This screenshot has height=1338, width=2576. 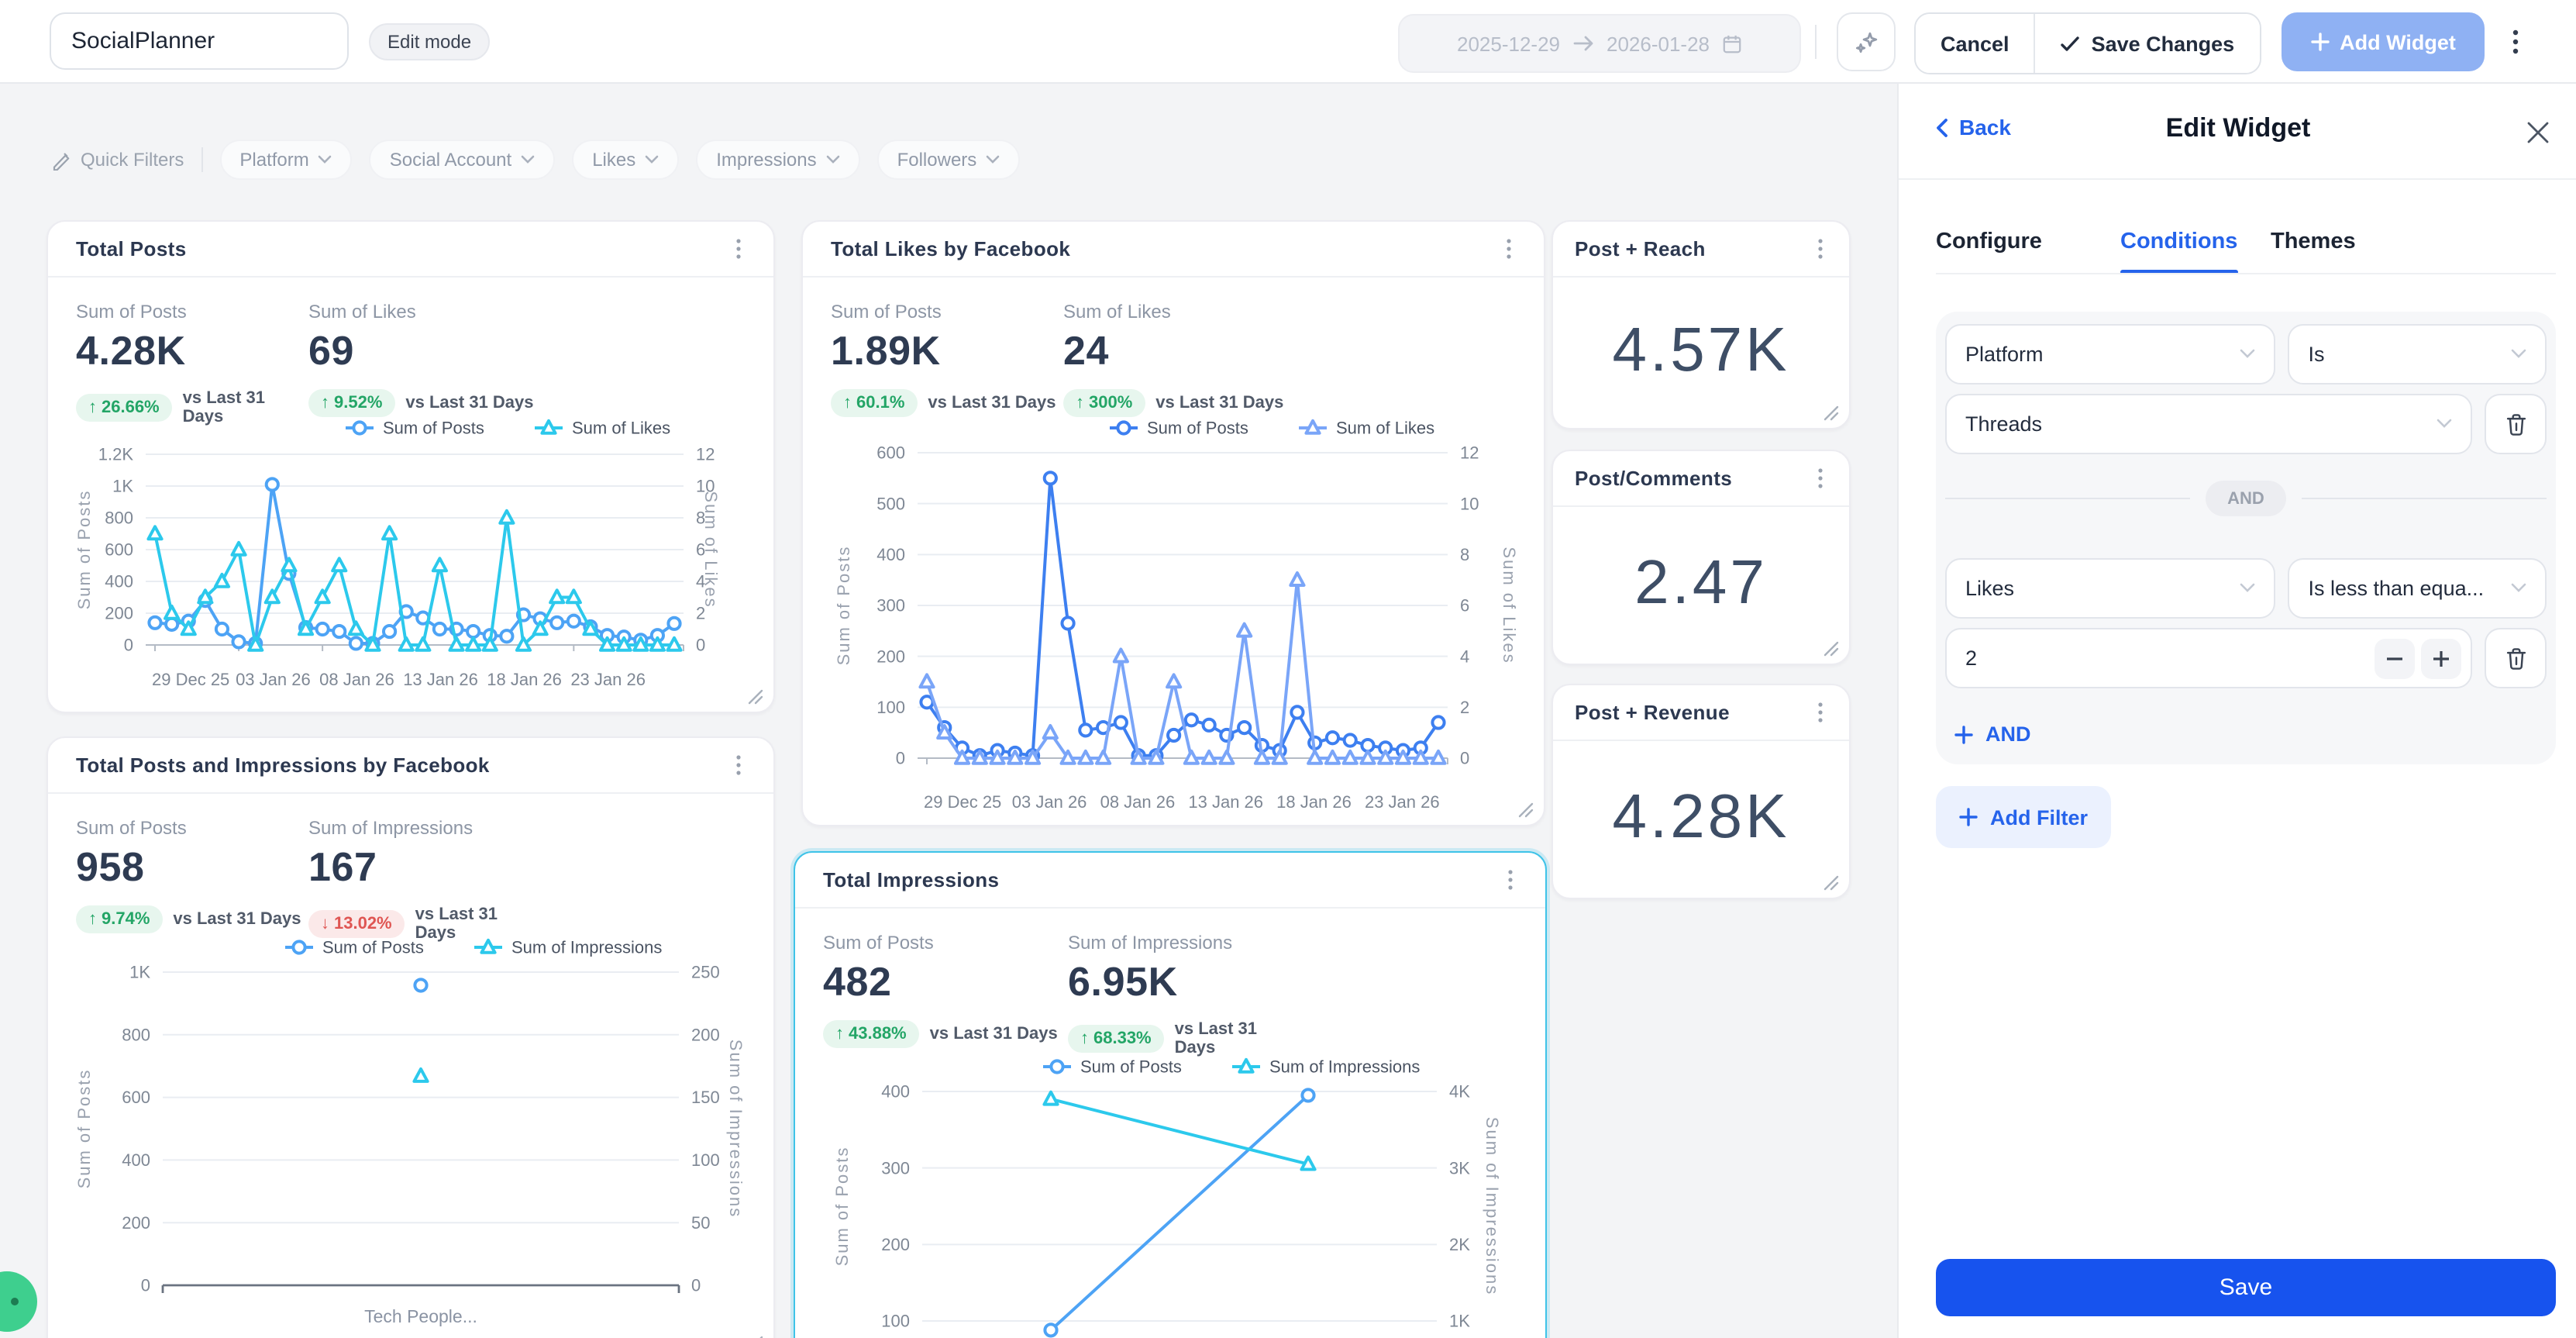 What do you see at coordinates (2515, 41) in the screenshot?
I see `overflow-menu-button` at bounding box center [2515, 41].